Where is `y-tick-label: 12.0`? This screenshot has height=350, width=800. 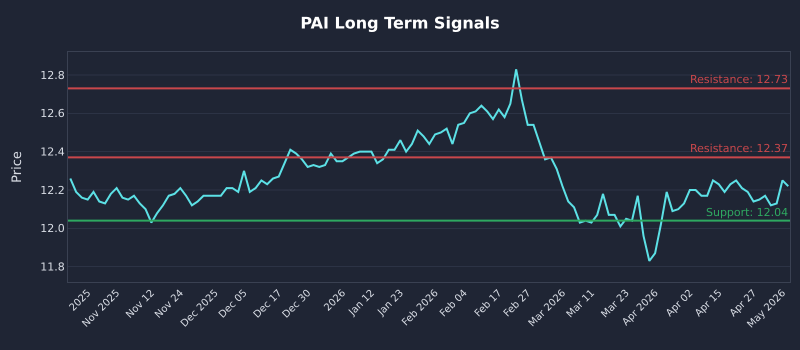
y-tick-label: 12.0 is located at coordinates (52, 229).